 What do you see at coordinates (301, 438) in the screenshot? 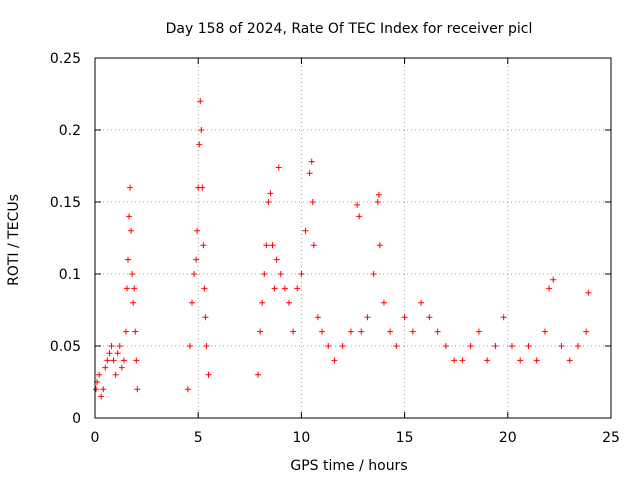
I see `x-tick-label: 10` at bounding box center [301, 438].